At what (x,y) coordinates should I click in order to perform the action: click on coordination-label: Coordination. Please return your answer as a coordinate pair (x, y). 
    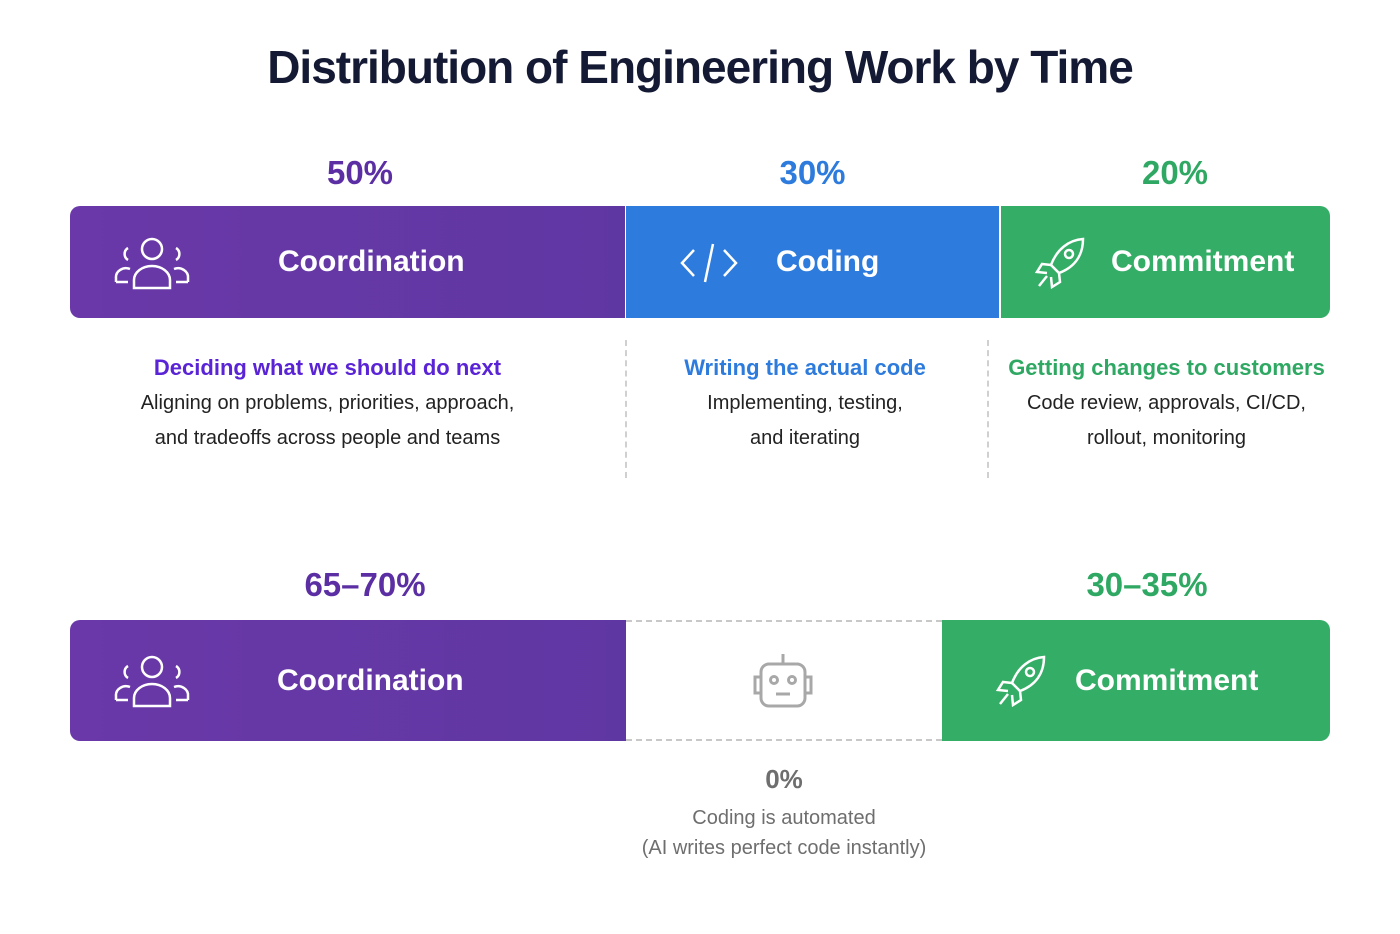
    Looking at the image, I should click on (371, 261).